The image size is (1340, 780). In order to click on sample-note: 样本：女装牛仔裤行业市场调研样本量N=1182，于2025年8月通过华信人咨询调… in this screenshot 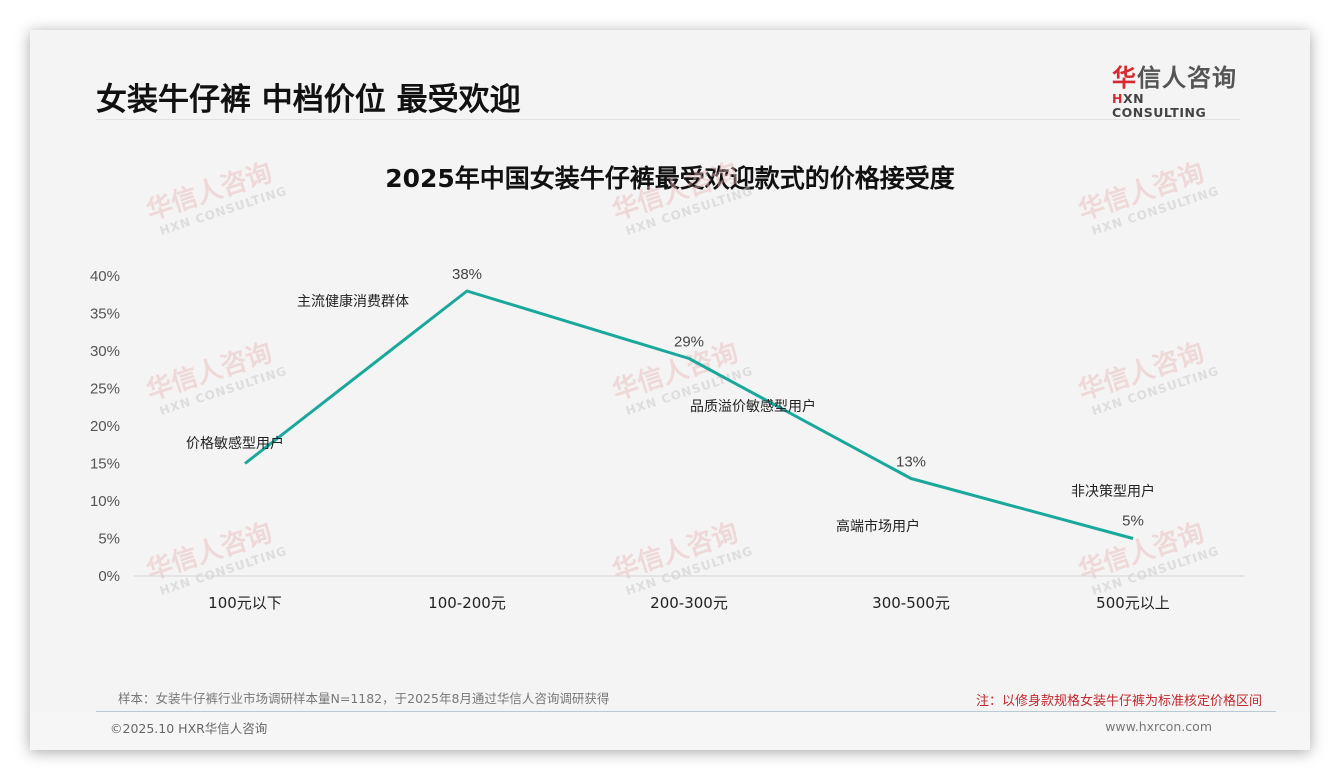, I will do `click(364, 698)`.